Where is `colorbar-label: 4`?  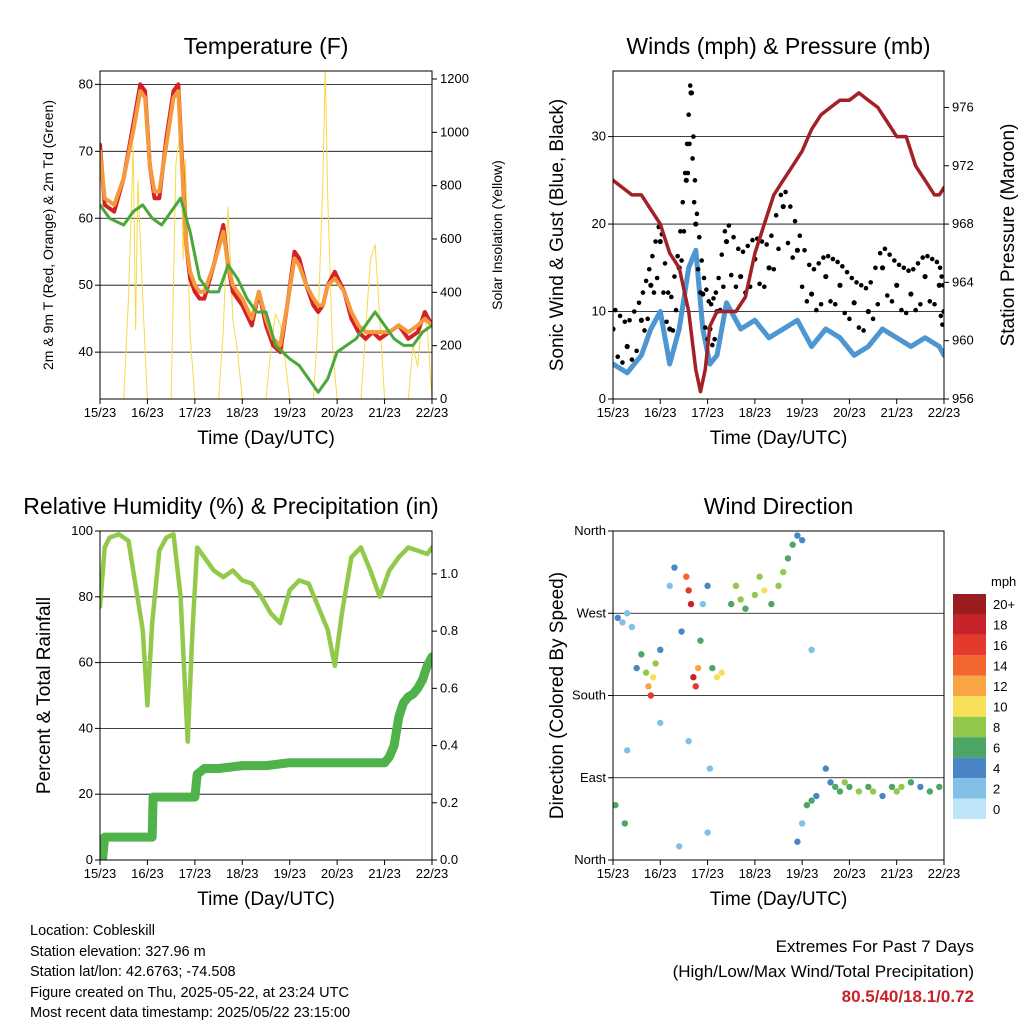
colorbar-label: 4 is located at coordinates (996, 768).